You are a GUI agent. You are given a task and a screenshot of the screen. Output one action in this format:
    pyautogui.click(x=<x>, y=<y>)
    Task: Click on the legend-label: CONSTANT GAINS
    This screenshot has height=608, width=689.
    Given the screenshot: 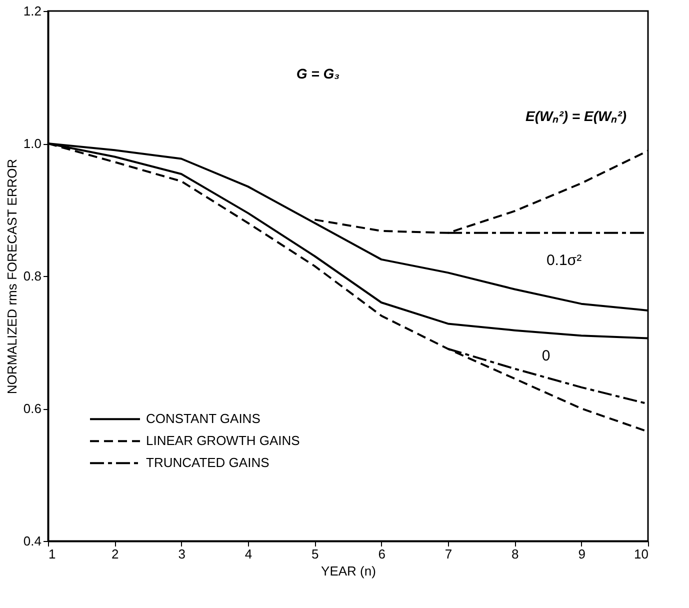 What is the action you would take?
    pyautogui.click(x=203, y=418)
    